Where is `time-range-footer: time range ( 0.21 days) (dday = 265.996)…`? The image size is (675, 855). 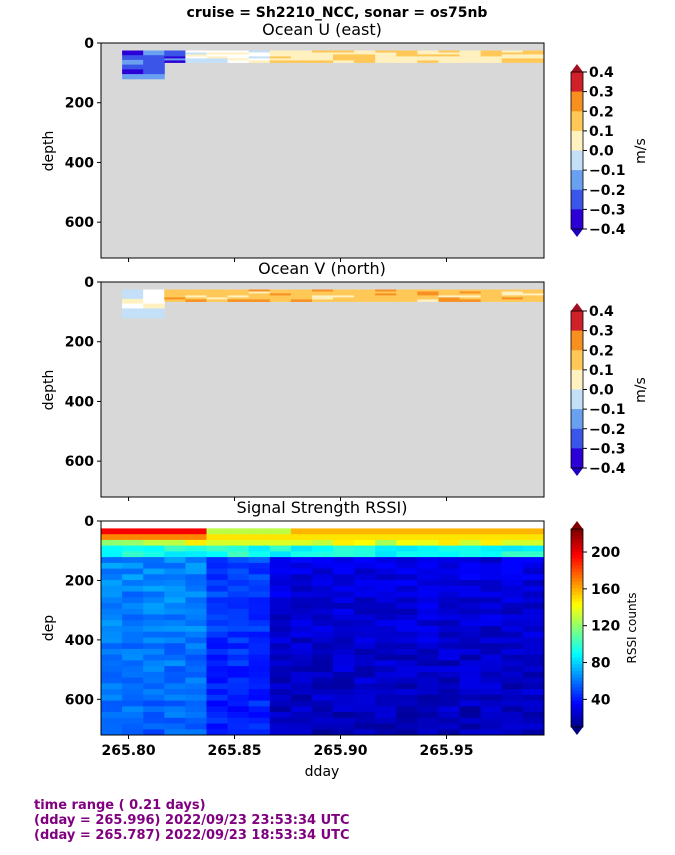
time-range-footer: time range ( 0.21 days) (dday = 265.996)… is located at coordinates (192, 820).